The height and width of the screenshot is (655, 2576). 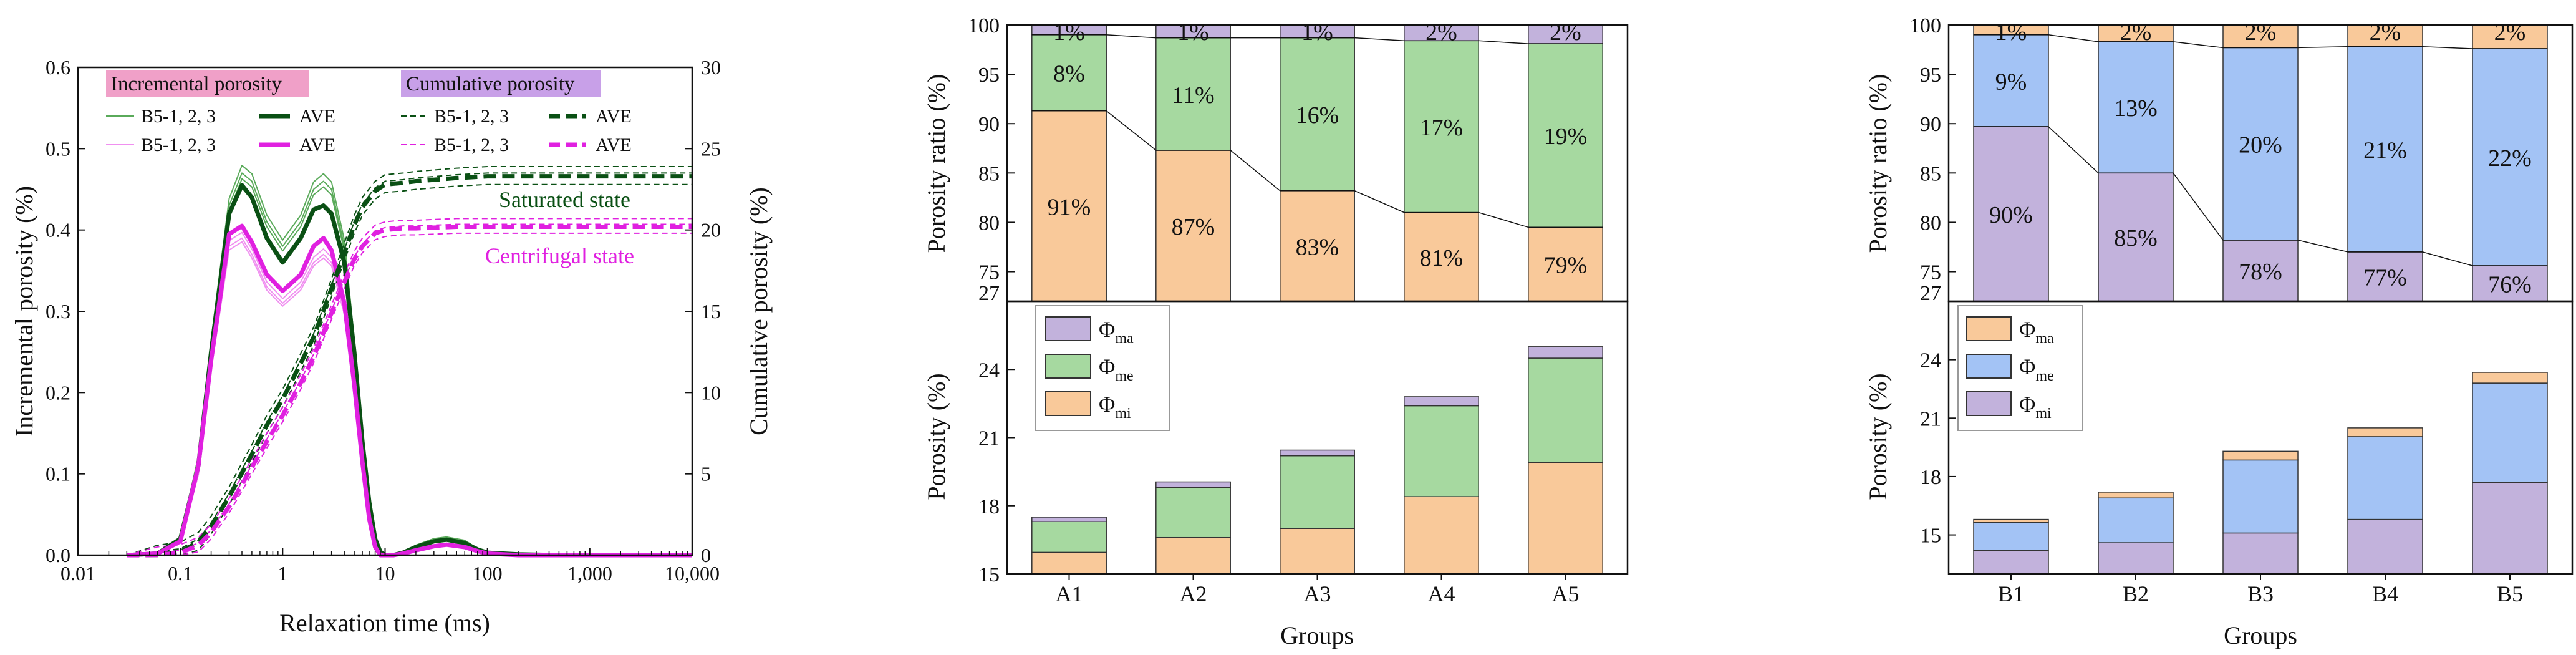 What do you see at coordinates (2385, 432) in the screenshot?
I see `porosity-bar-Φma-B4` at bounding box center [2385, 432].